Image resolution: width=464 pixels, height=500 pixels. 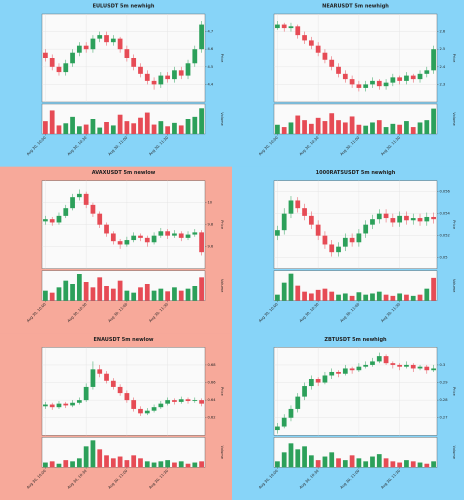 What do you see at coordinates (212, 383) in the screenshot?
I see `y-tick-label: 0.66` at bounding box center [212, 383].